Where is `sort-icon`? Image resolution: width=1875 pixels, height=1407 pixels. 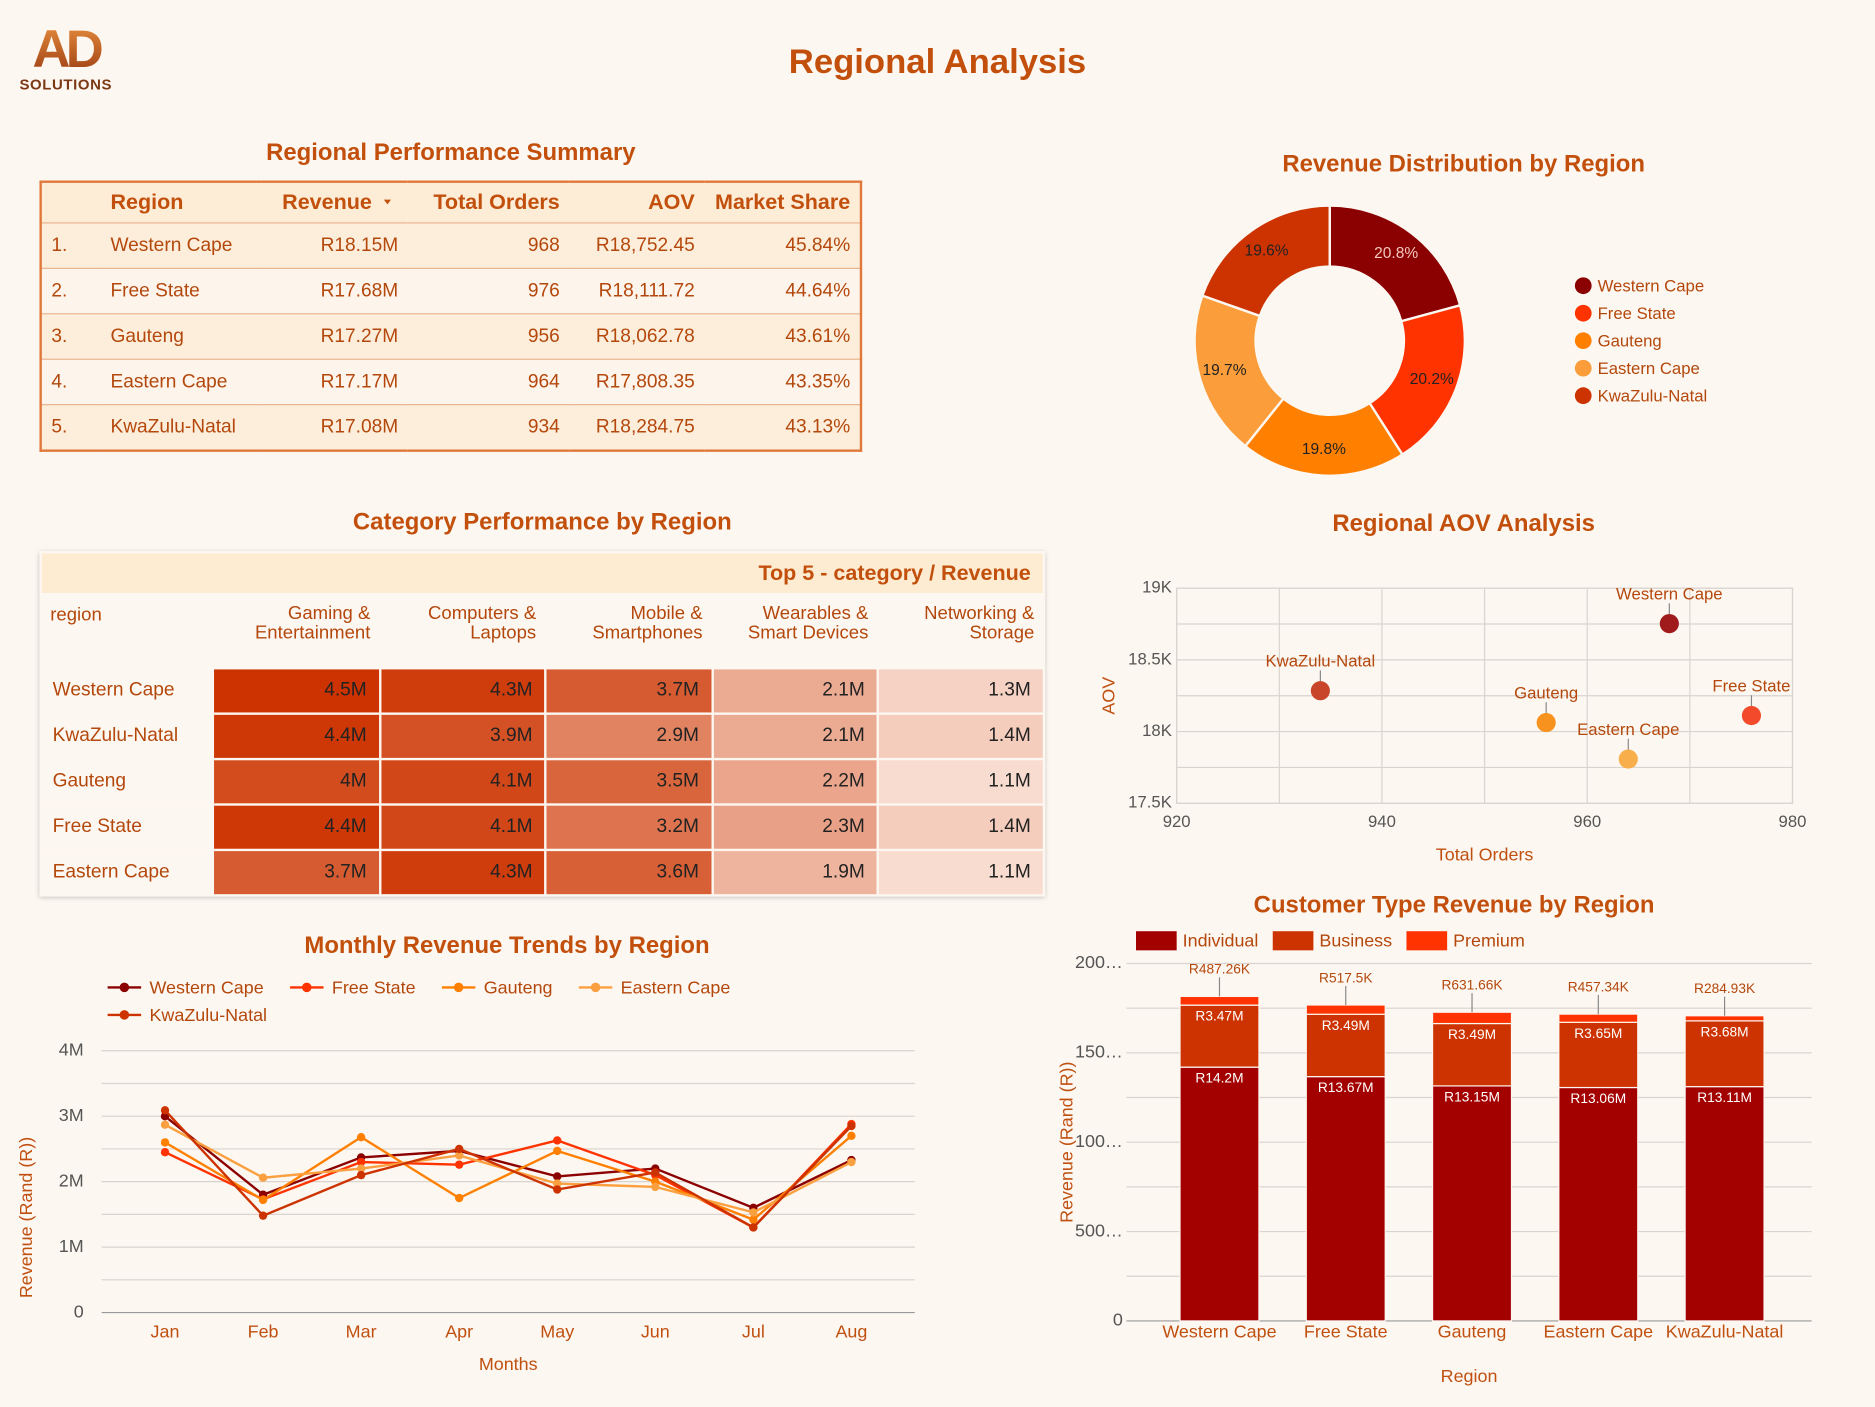 sort-icon is located at coordinates (385, 203).